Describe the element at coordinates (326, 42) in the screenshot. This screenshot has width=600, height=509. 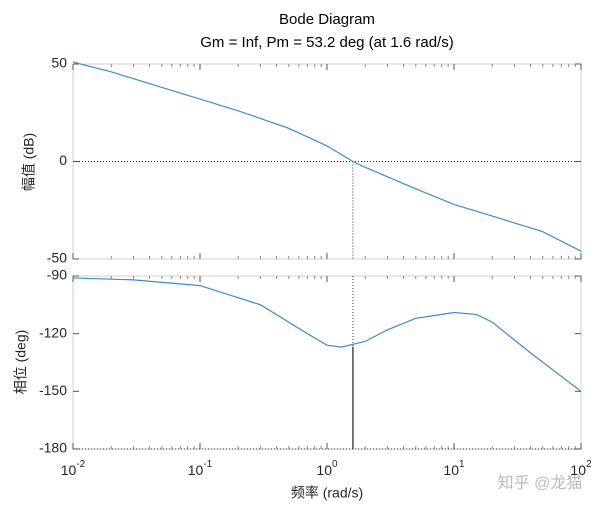
I see `chart-subtitle: Gm = Inf, Pm = 53.2 deg (at 1.6 rad/s)` at that location.